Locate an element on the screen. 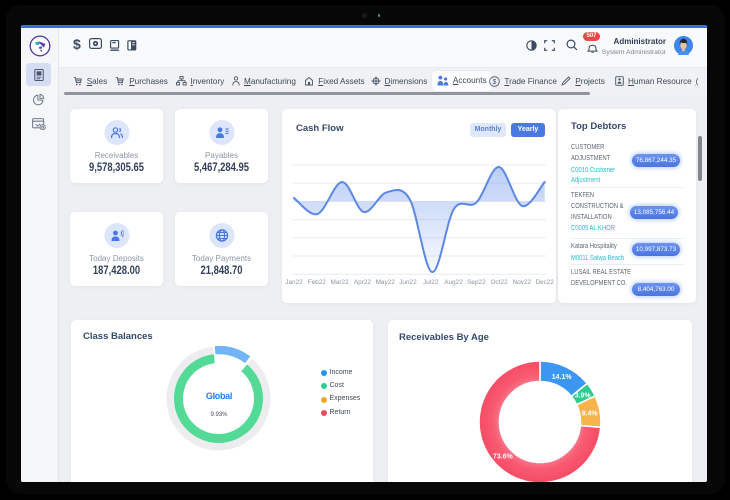  svg-text: 3.9% is located at coordinates (583, 396).